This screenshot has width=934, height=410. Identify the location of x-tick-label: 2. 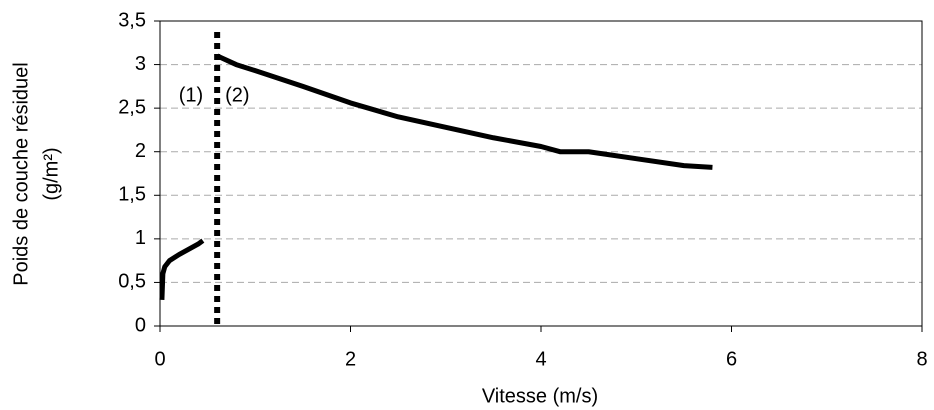
(350, 359).